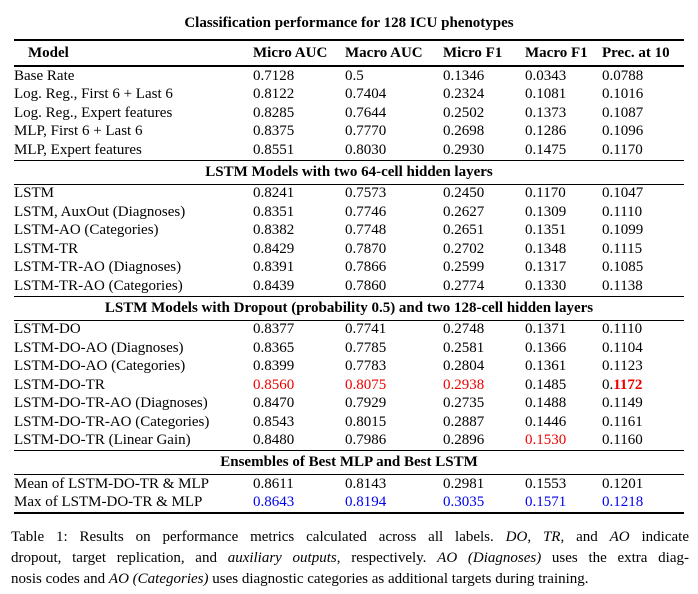 This screenshot has height=594, width=698. Describe the element at coordinates (366, 366) in the screenshot. I see `value-cell: 0.7783` at that location.